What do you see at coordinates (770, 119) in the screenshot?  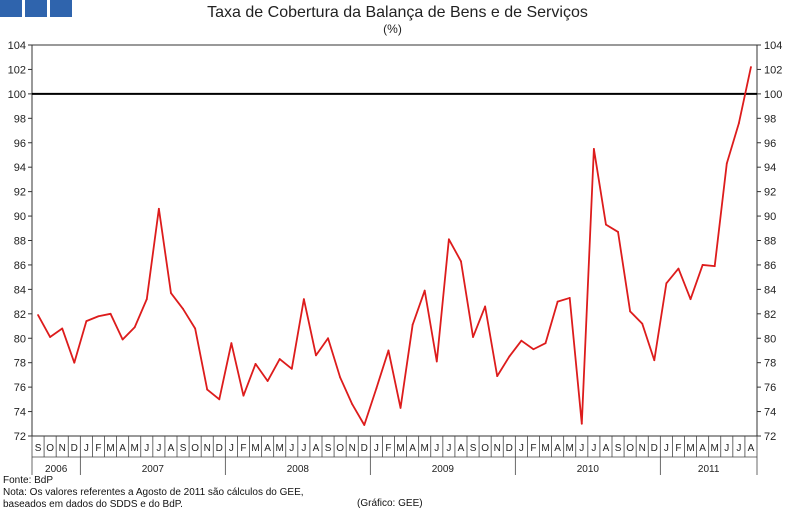 I see `y-tick-label-right: 98` at bounding box center [770, 119].